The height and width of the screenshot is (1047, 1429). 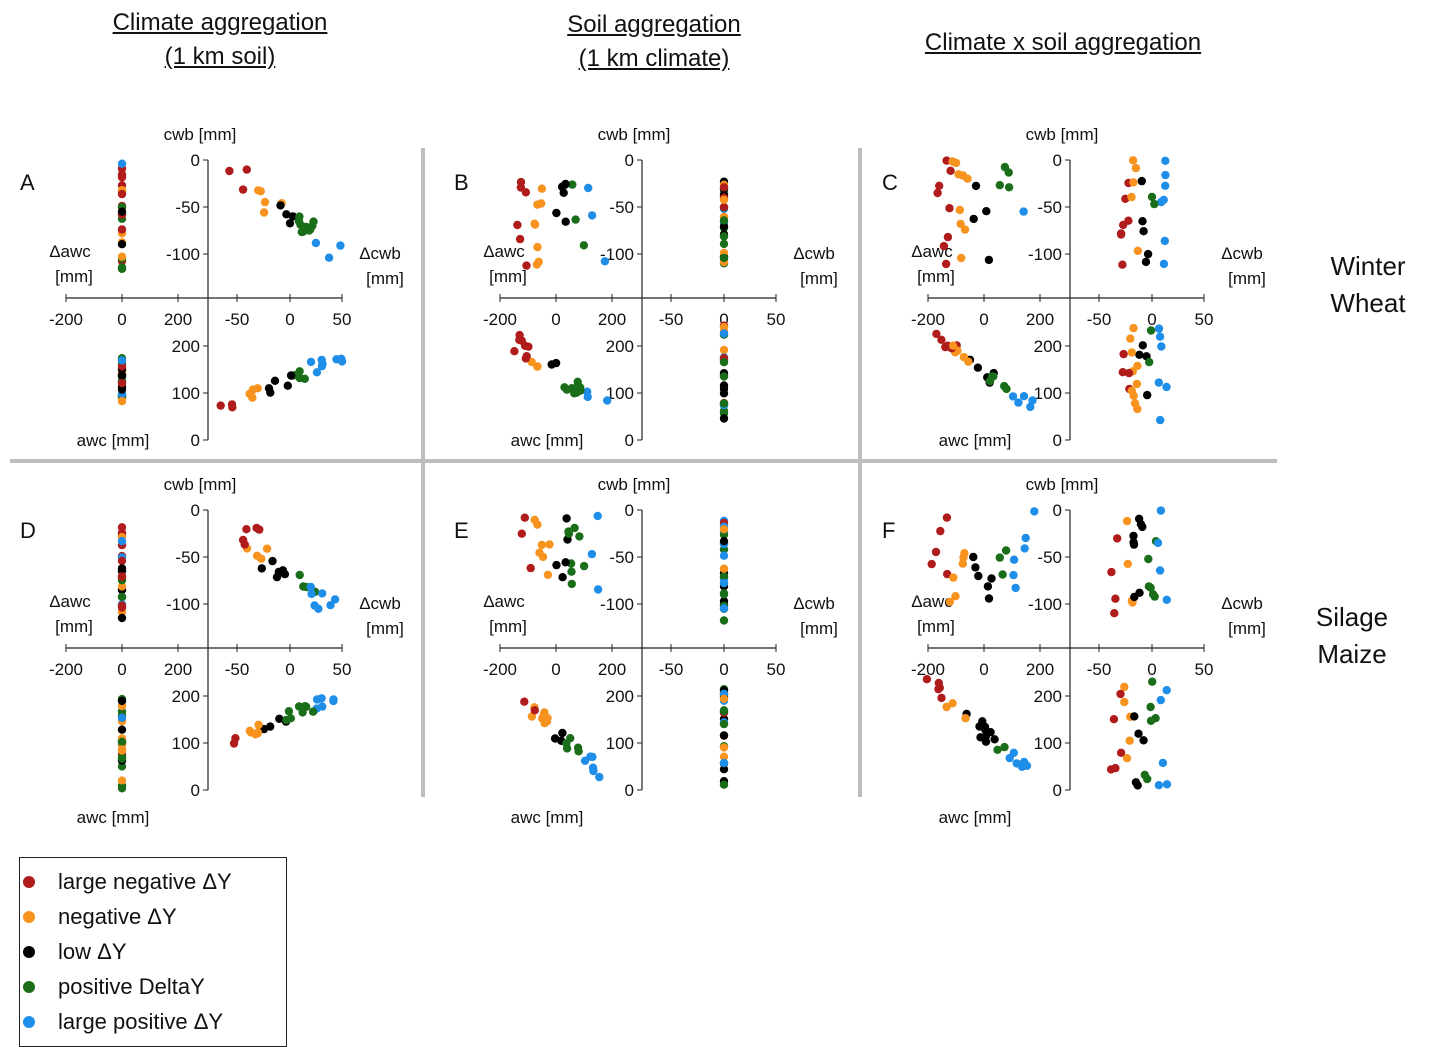 I want to click on row-label-line1: Winter, so click(x=1368, y=266).